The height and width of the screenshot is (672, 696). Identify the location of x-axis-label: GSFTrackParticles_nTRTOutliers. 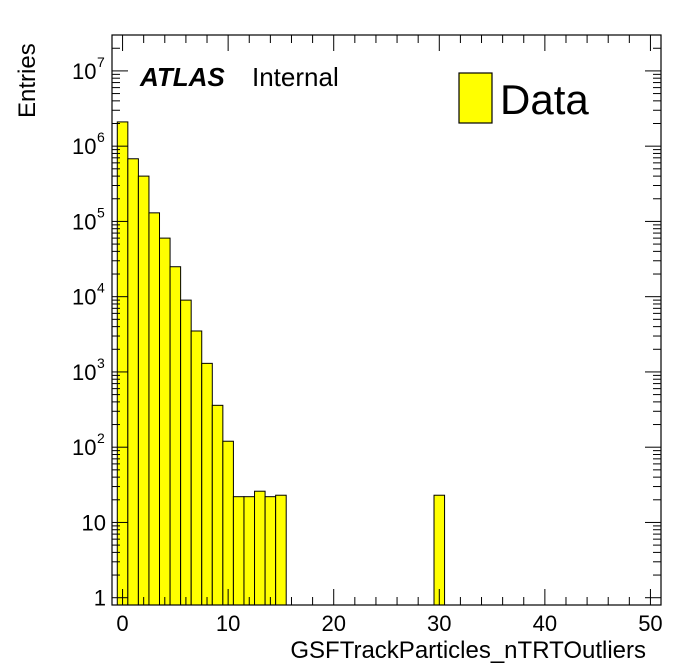
(468, 650).